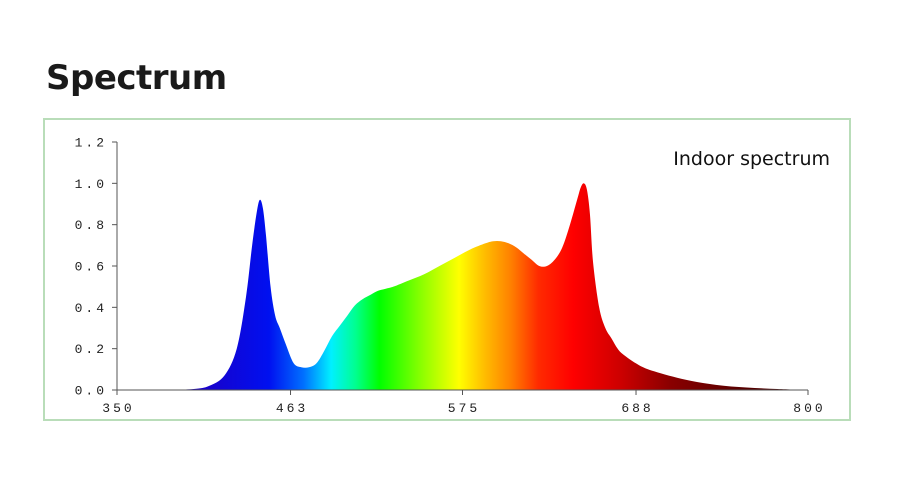 The width and height of the screenshot is (900, 500). I want to click on y-tick-label: 1.2, so click(91, 143).